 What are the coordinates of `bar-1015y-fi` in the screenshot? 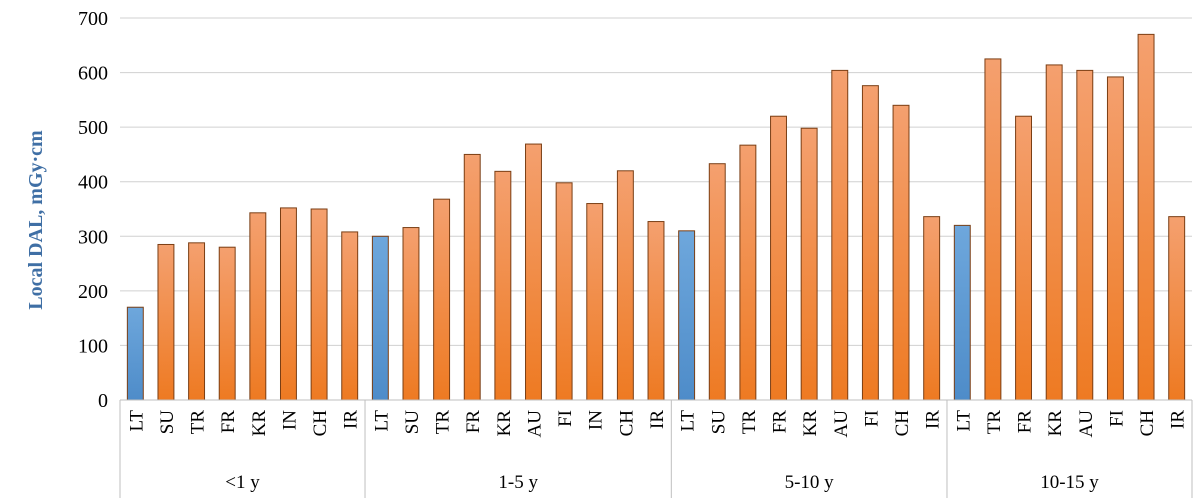 It's located at (1115, 238).